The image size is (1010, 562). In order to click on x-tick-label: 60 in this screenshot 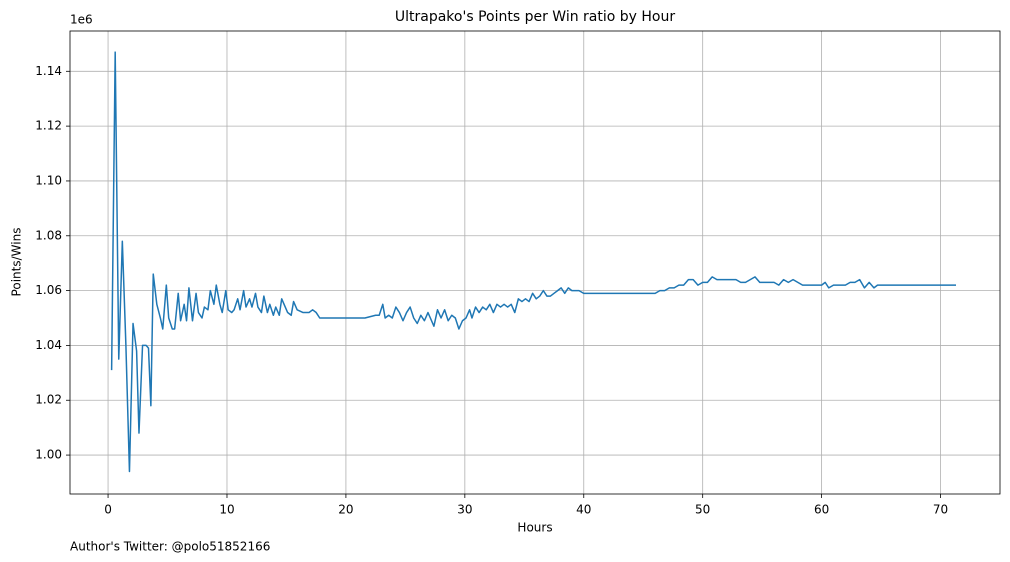, I will do `click(821, 510)`.